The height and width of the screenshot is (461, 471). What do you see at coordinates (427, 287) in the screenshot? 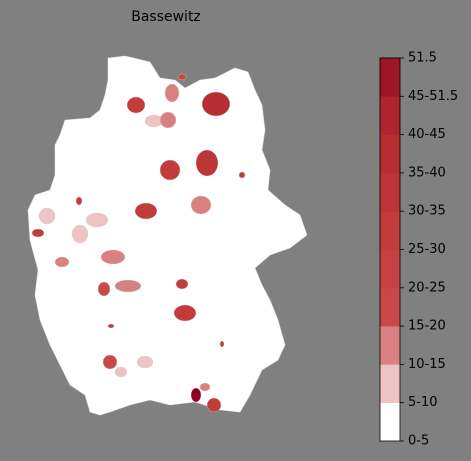
I see `colorbar-tick-label: 20-25` at bounding box center [427, 287].